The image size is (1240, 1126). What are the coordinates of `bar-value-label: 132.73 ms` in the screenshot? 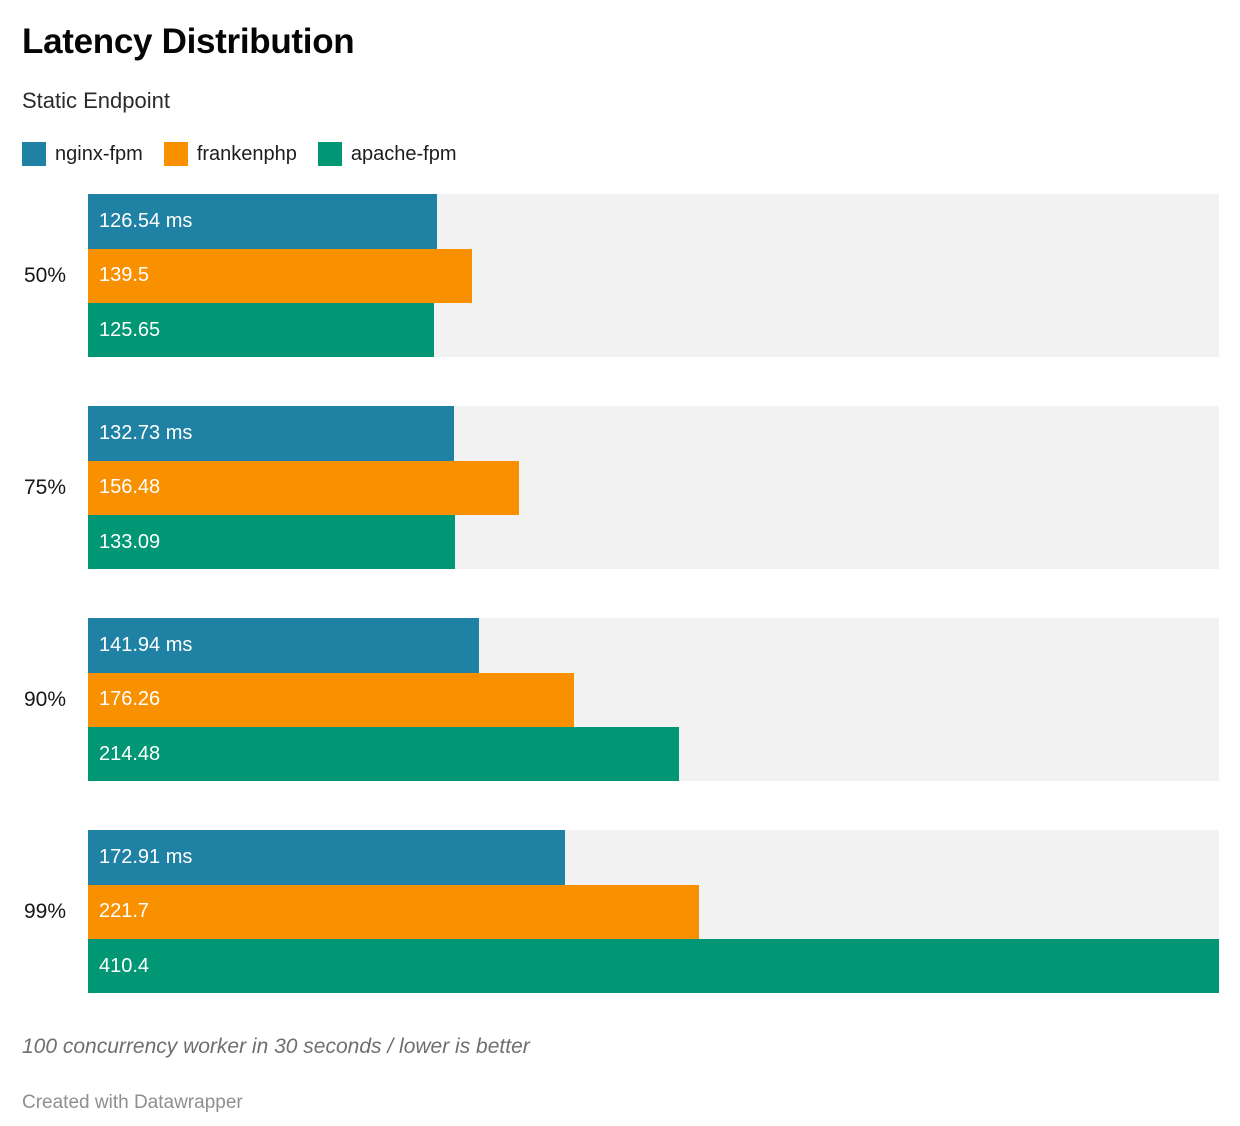 It's located at (146, 433).